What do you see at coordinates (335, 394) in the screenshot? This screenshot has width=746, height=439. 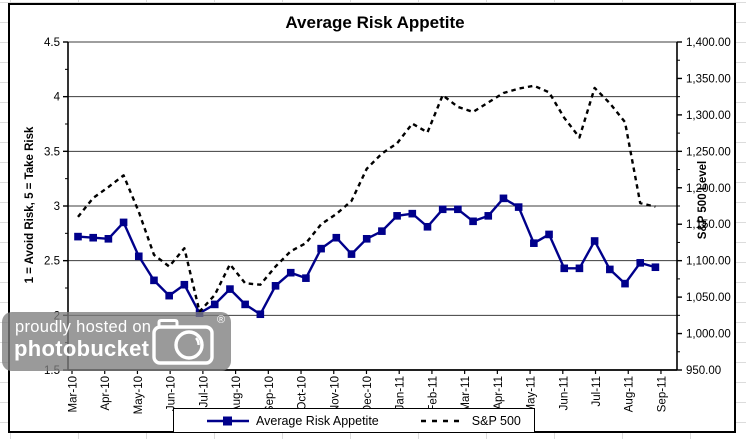 I see `x-tick-label: Nov-10` at bounding box center [335, 394].